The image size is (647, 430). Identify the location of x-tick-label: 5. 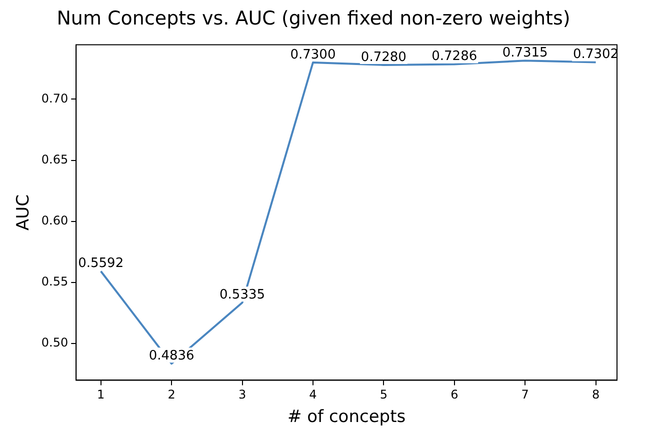
(384, 395).